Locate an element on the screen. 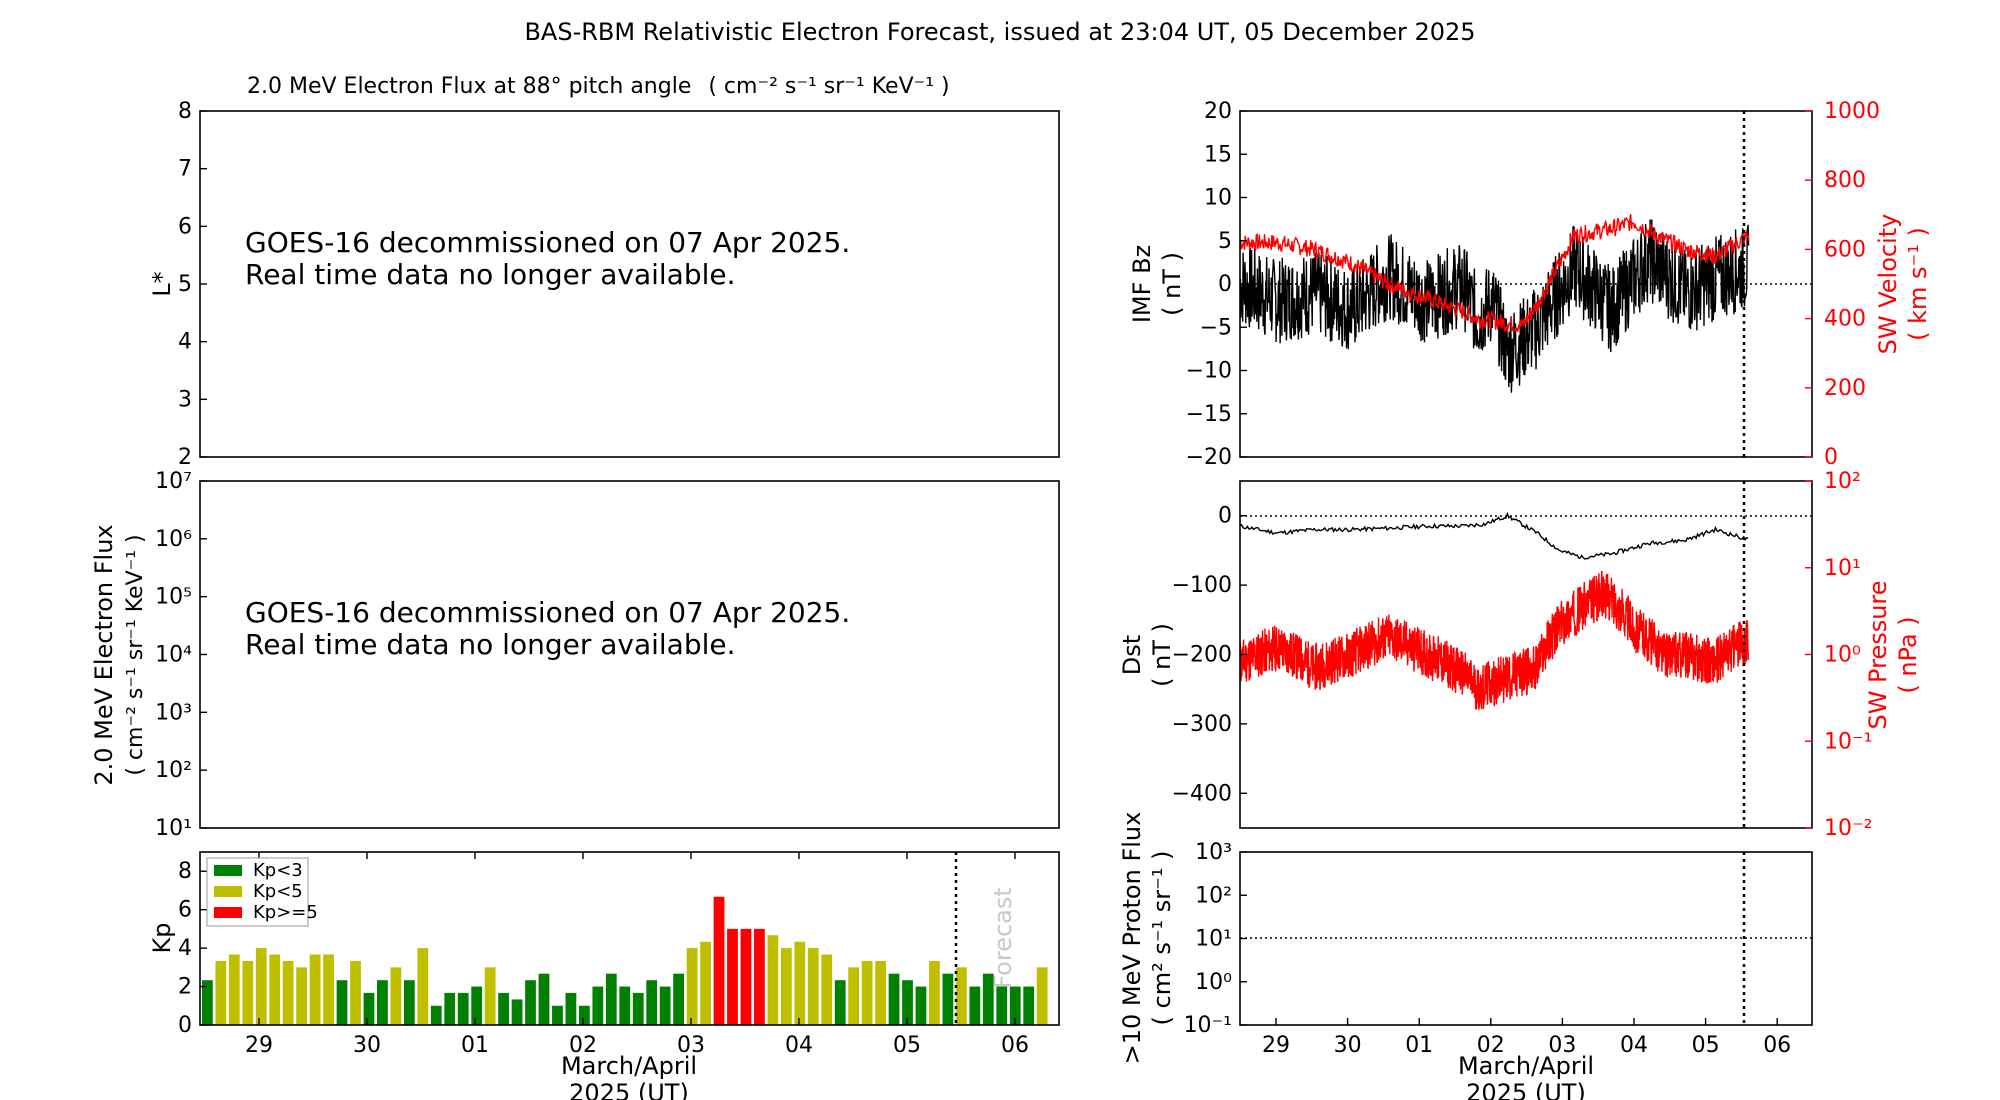 Image resolution: width=2000 pixels, height=1100 pixels. imf-y-tick-label: −5 is located at coordinates (1216, 327).